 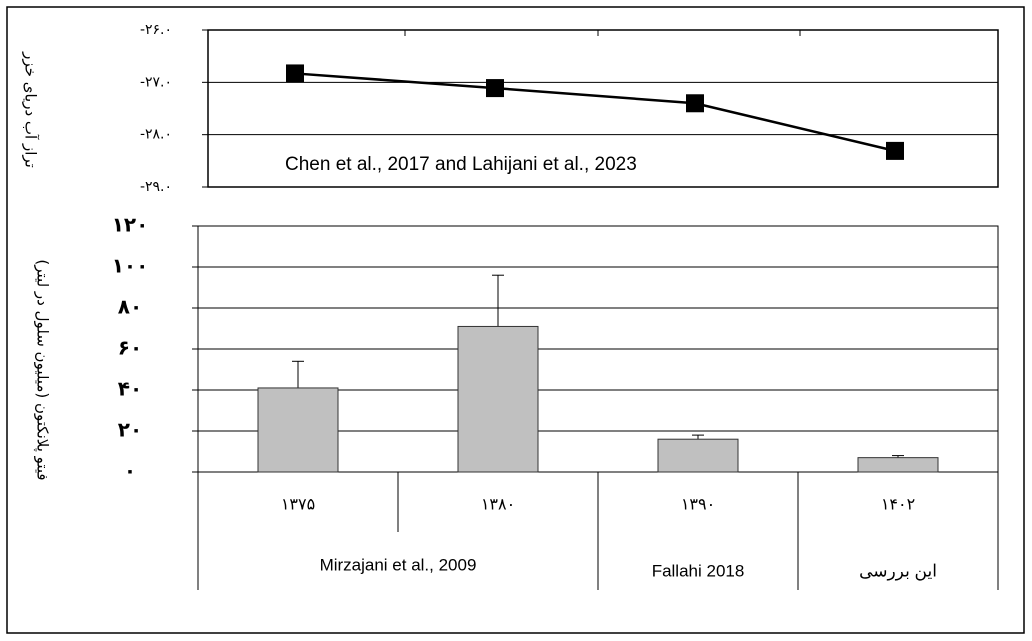 What do you see at coordinates (130, 430) in the screenshot?
I see `y-tick-label: ۲۰` at bounding box center [130, 430].